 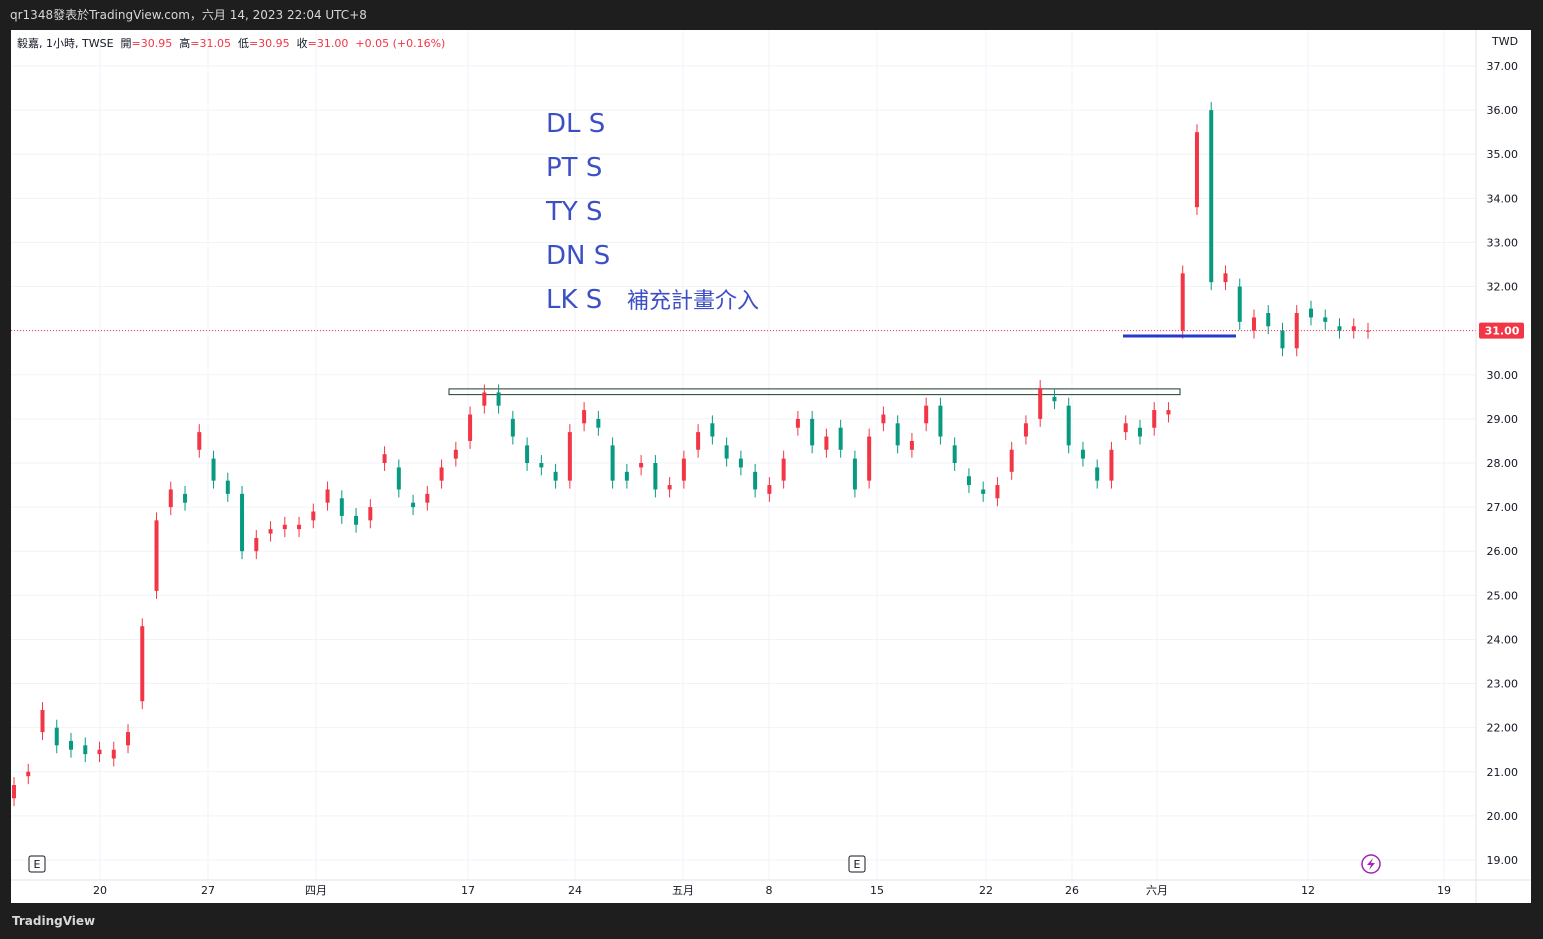 I want to click on x-tick-label: 四月, so click(x=316, y=890).